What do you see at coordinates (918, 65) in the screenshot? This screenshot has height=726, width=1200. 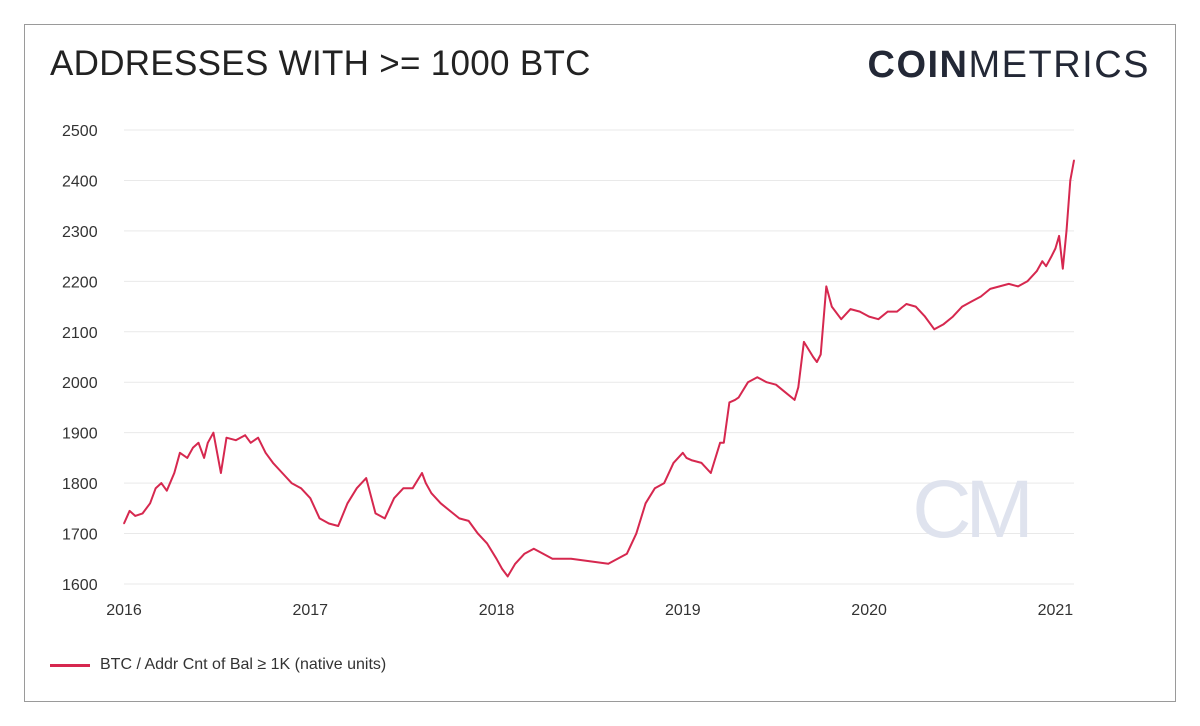 I see `brand-logo-bold: COIN` at bounding box center [918, 65].